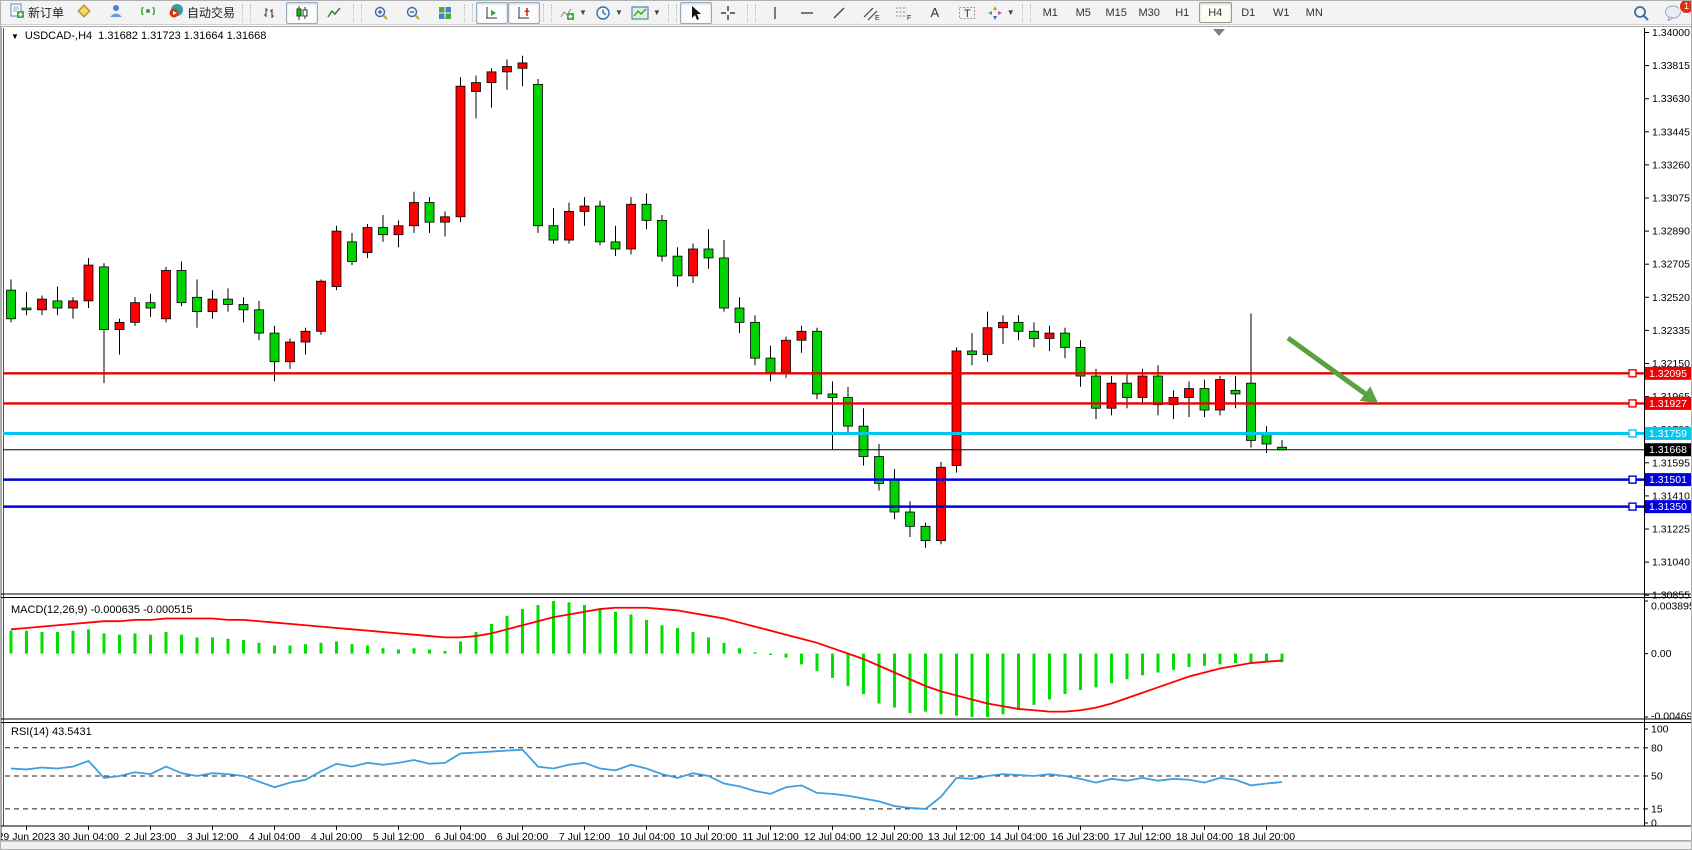 Image resolution: width=1692 pixels, height=850 pixels. I want to click on equidistant-channel-tool-button: E, so click(871, 13).